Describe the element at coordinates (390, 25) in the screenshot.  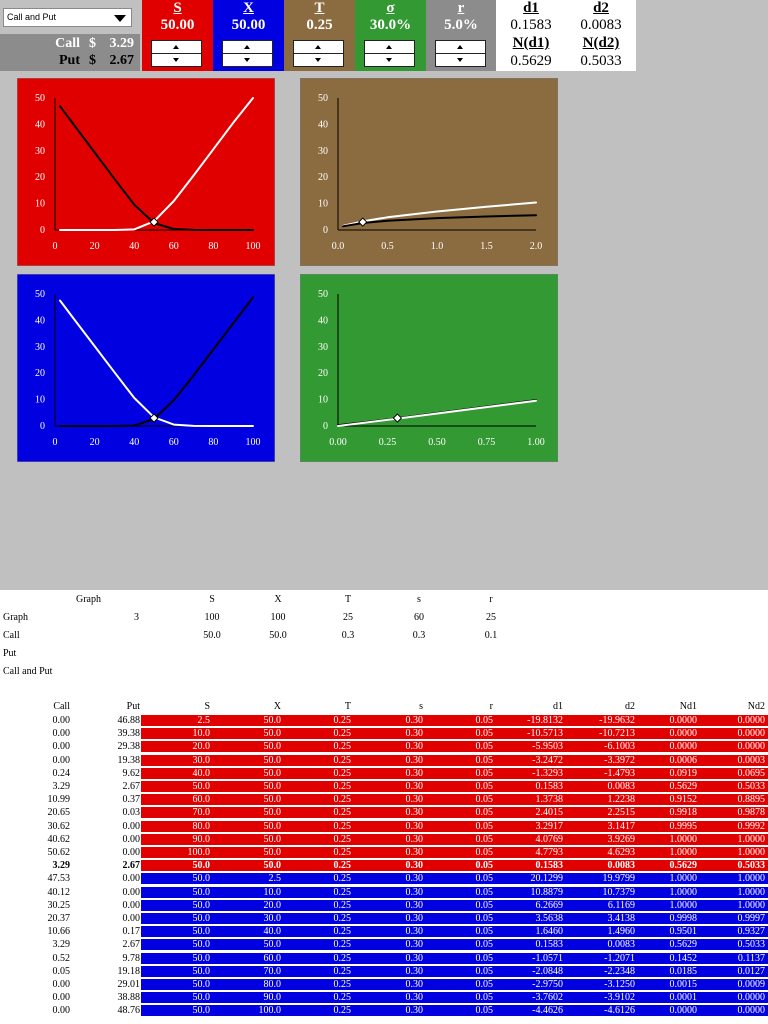
I see `control-sigma-value: 30.0%` at that location.